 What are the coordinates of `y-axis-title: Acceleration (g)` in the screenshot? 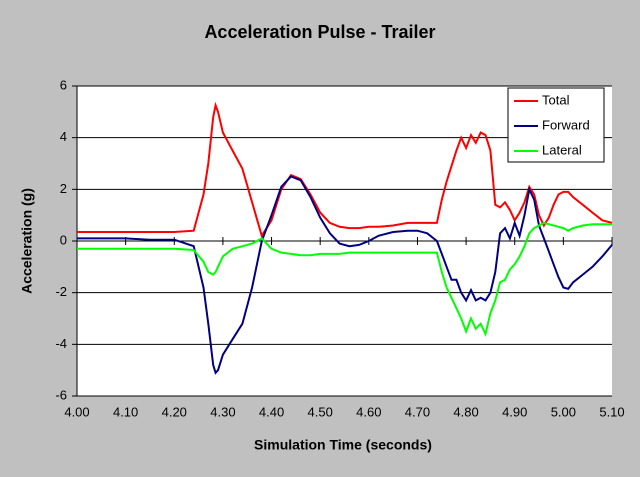 It's located at (27, 241).